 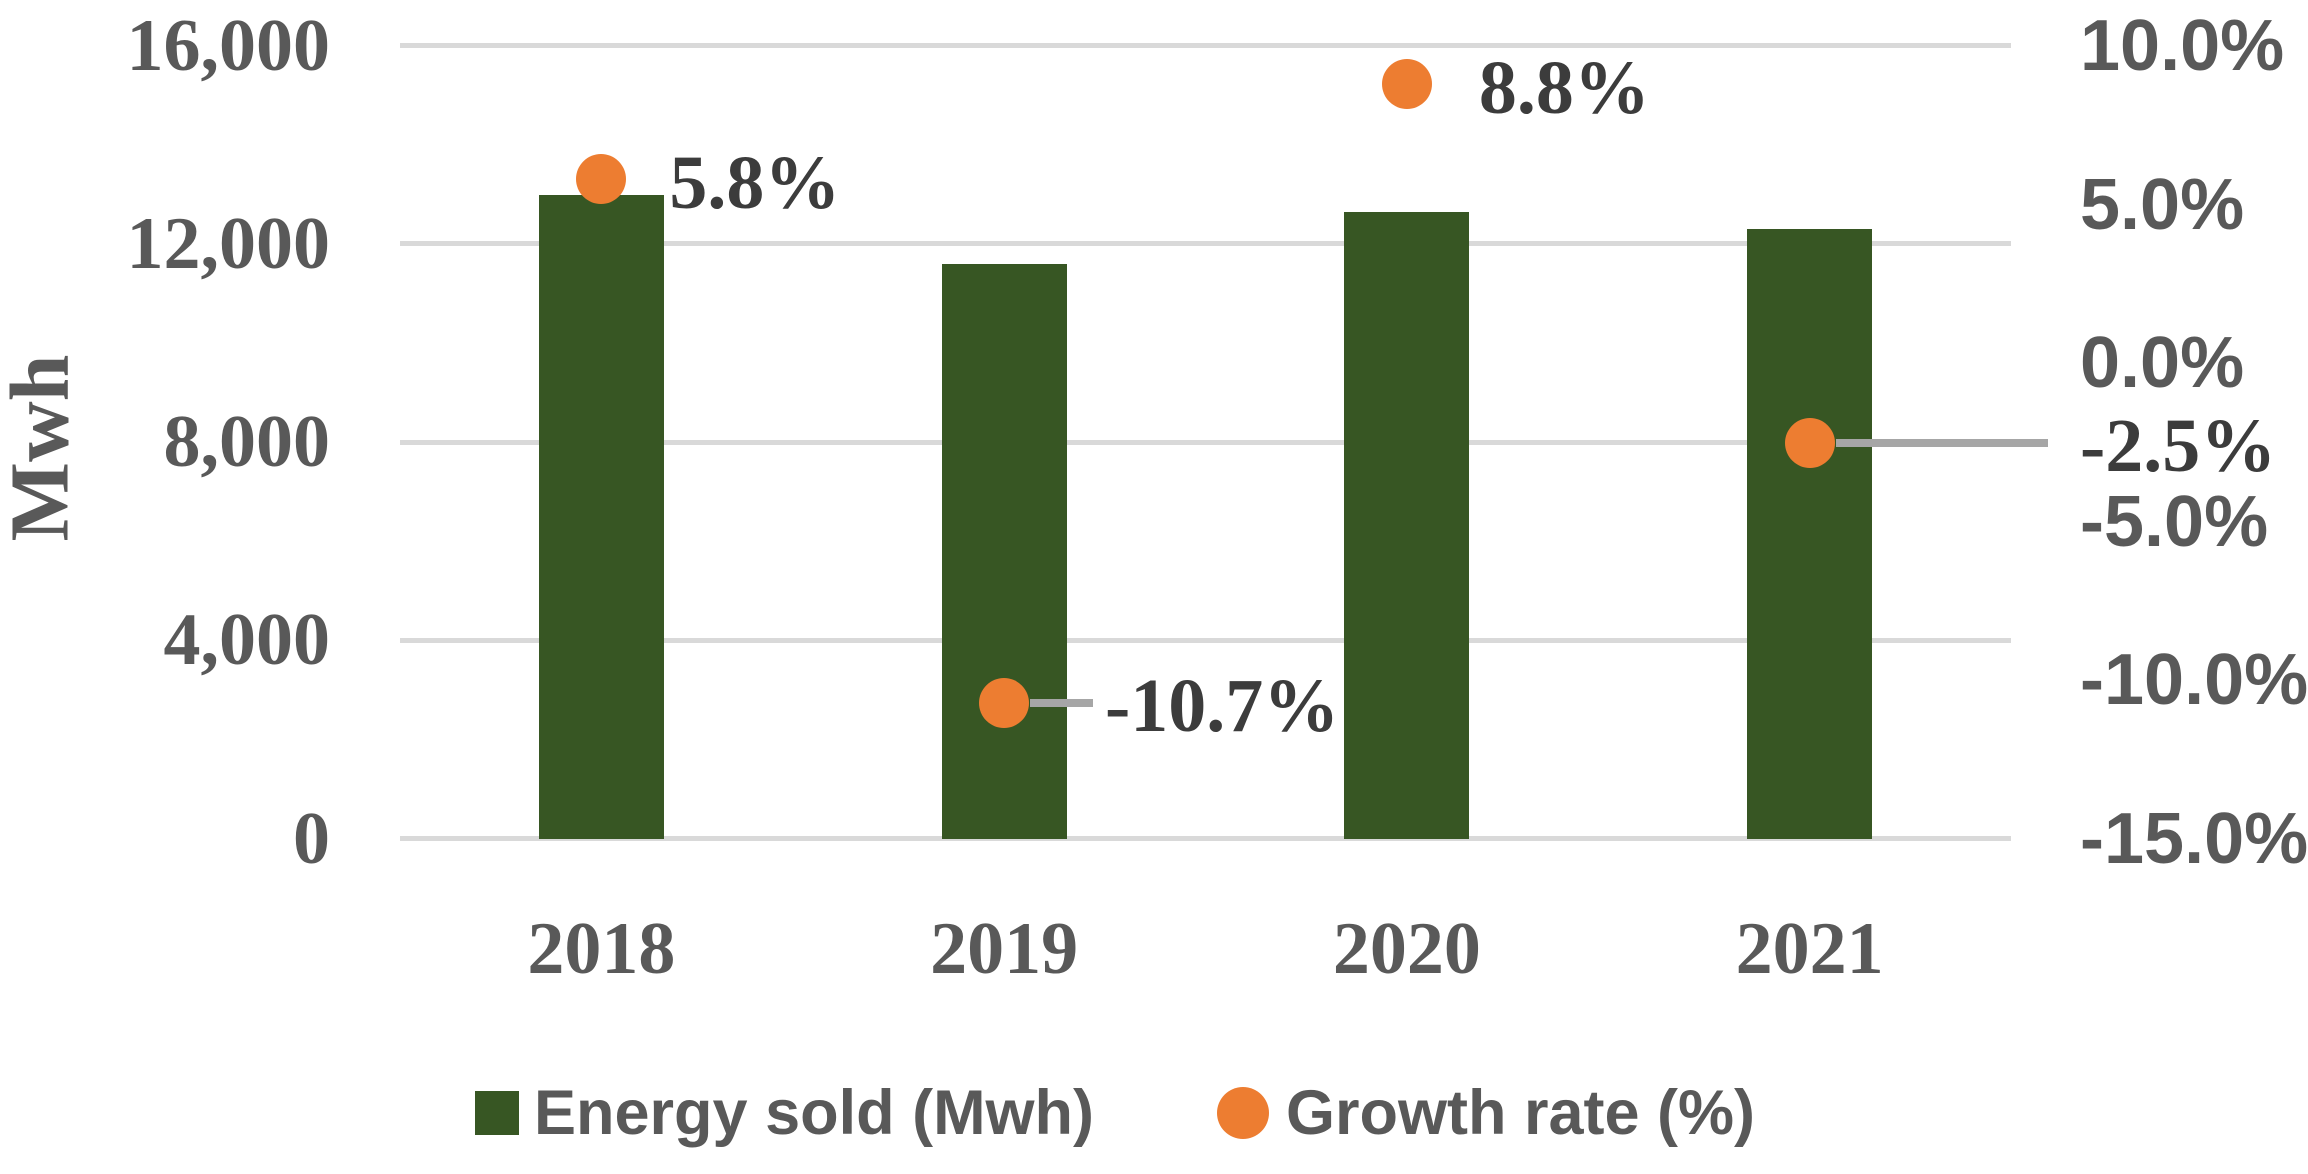 I want to click on data-label: -2.5%, so click(x=2178, y=446).